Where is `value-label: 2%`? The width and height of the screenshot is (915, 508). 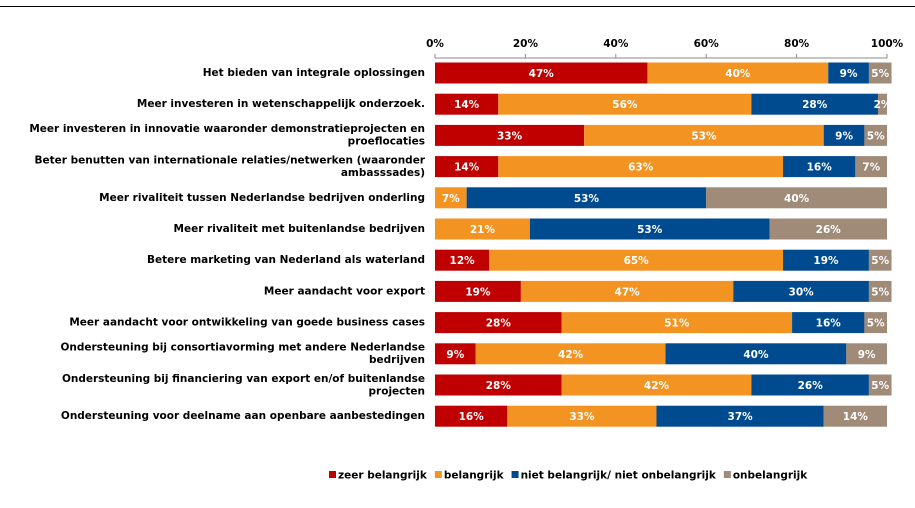 value-label: 2% is located at coordinates (883, 105).